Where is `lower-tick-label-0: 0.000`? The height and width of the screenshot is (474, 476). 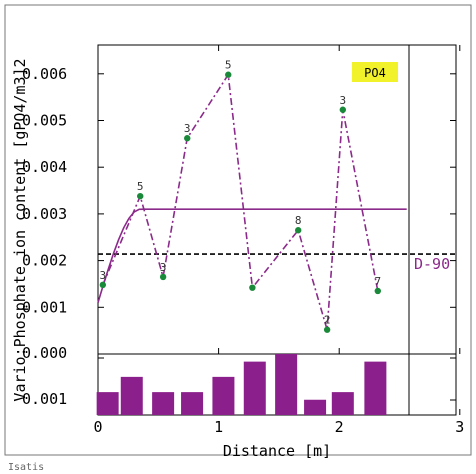
lower-tick-label-0: 0.000 is located at coordinates (44, 353).